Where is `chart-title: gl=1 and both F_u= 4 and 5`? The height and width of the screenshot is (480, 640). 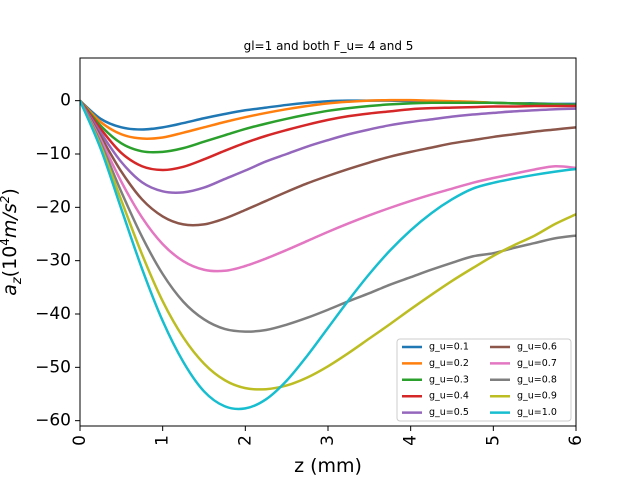
chart-title: gl=1 and both F_u= 4 and 5 is located at coordinates (329, 46).